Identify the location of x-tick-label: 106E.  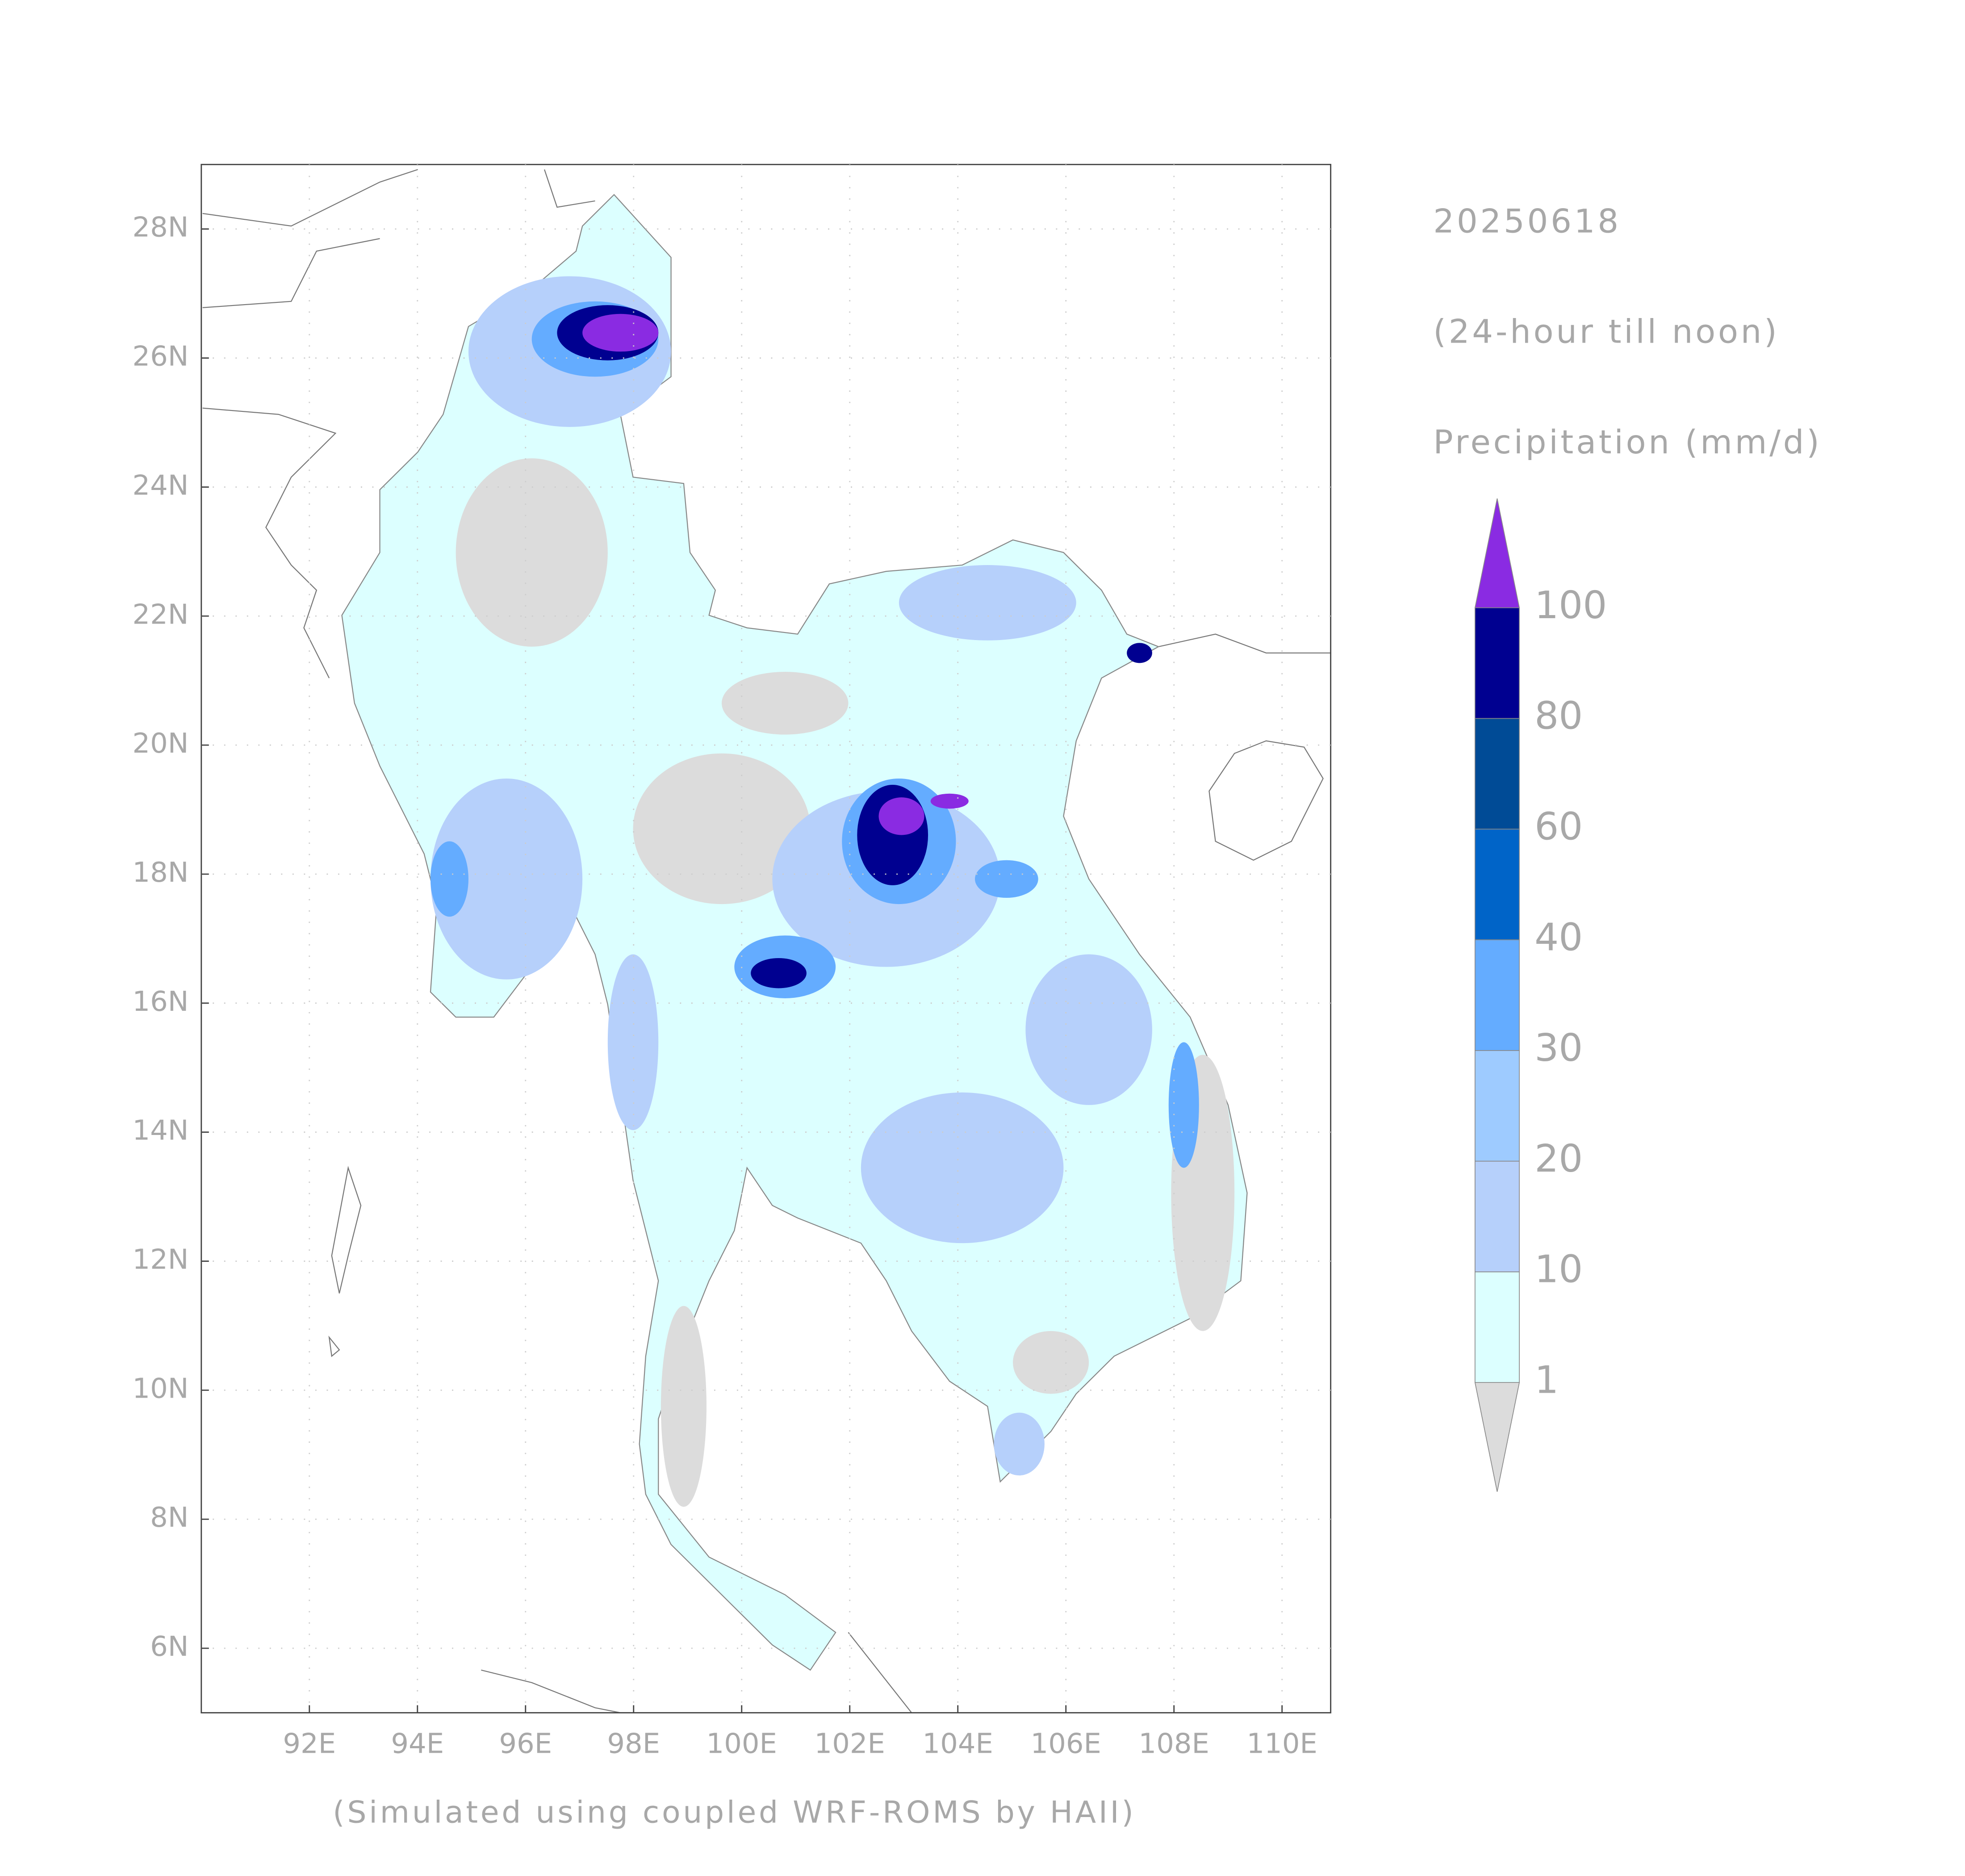
(1066, 1743).